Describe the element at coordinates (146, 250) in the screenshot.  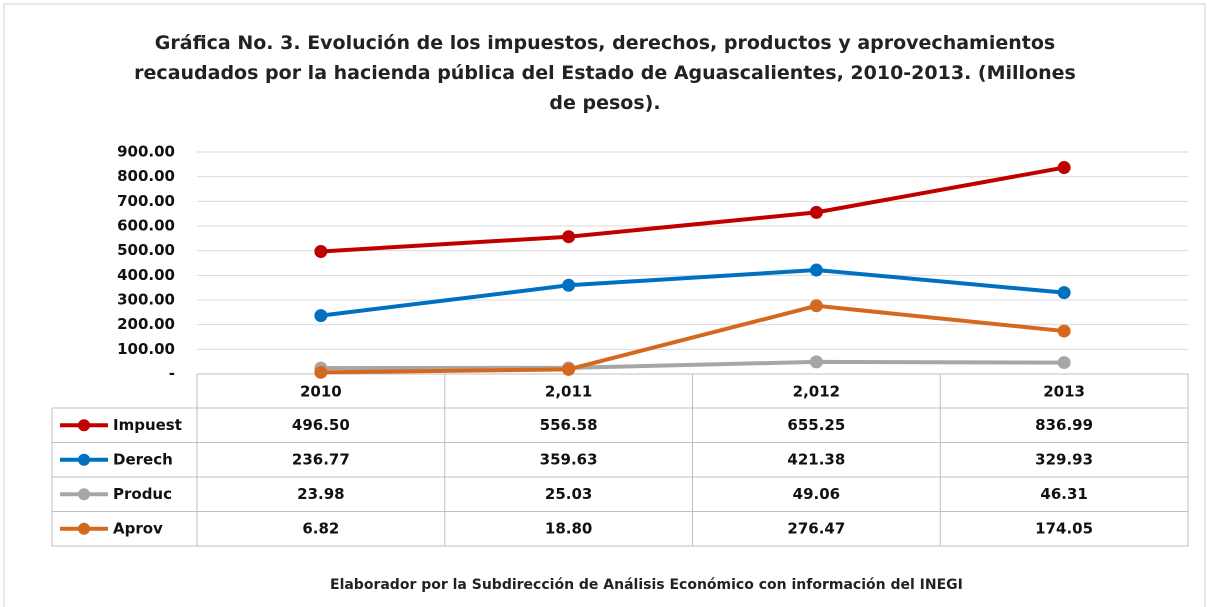
I see `y-tick-label: 500.00` at that location.